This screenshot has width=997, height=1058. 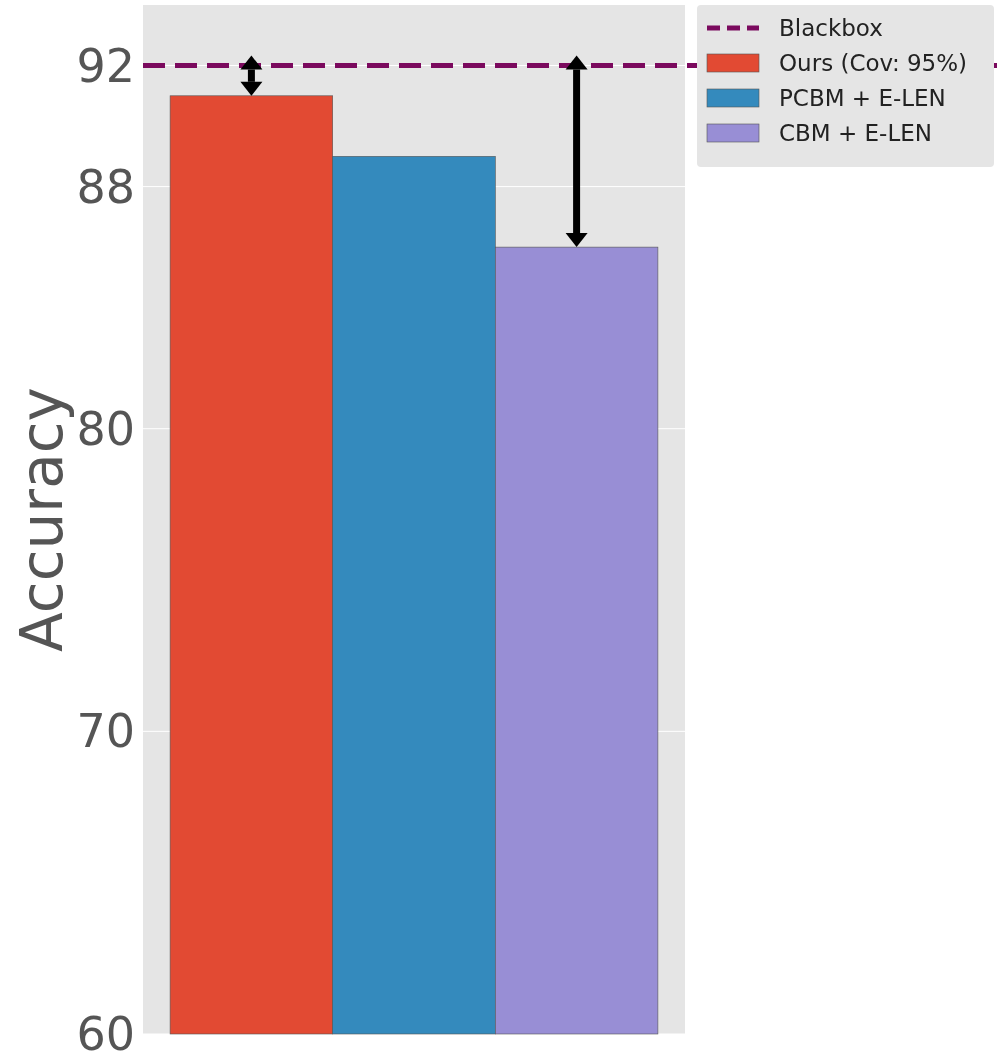 I want to click on legend-label: PCBM + E-LEN, so click(x=862, y=98).